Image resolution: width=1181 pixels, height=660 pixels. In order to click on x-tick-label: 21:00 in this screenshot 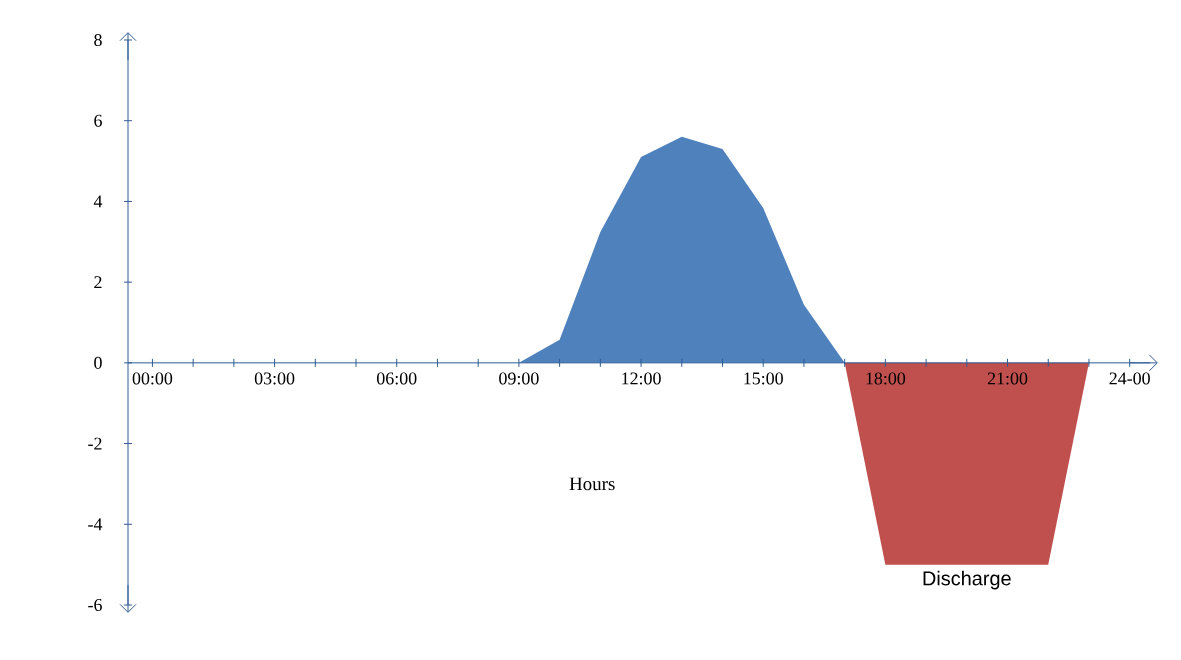, I will do `click(1007, 378)`.